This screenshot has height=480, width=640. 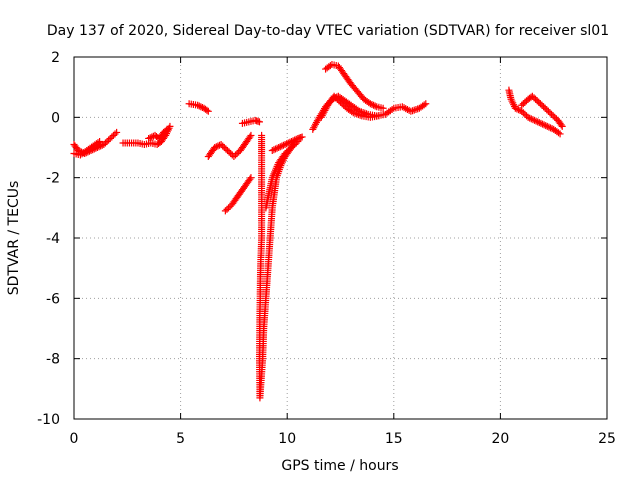 I want to click on y-tick-label: -8, so click(x=53, y=360).